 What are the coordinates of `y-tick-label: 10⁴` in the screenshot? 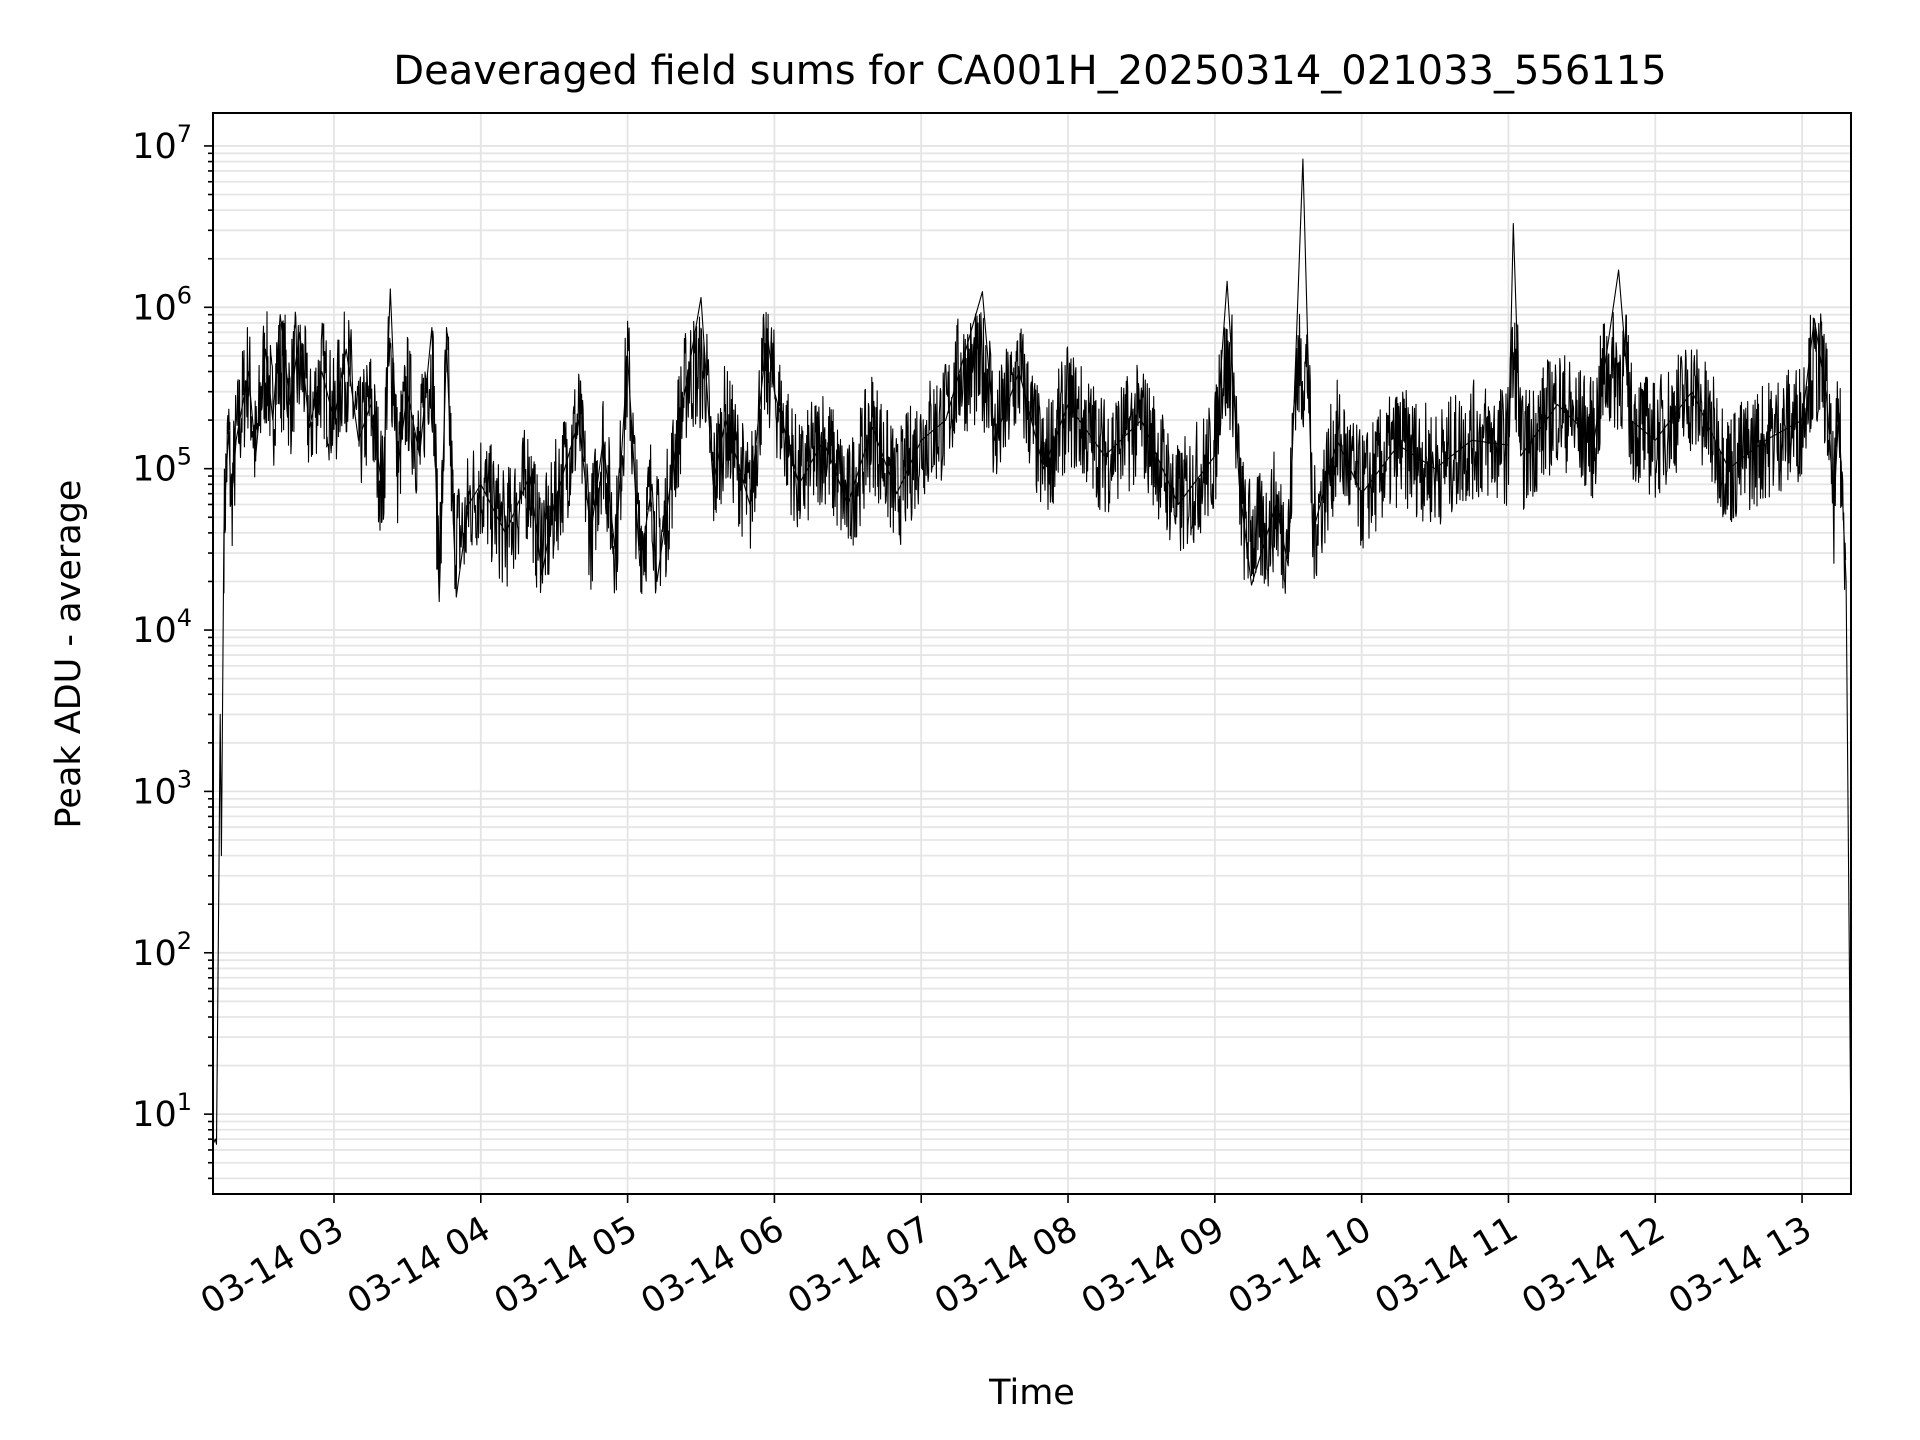 It's located at (162, 627).